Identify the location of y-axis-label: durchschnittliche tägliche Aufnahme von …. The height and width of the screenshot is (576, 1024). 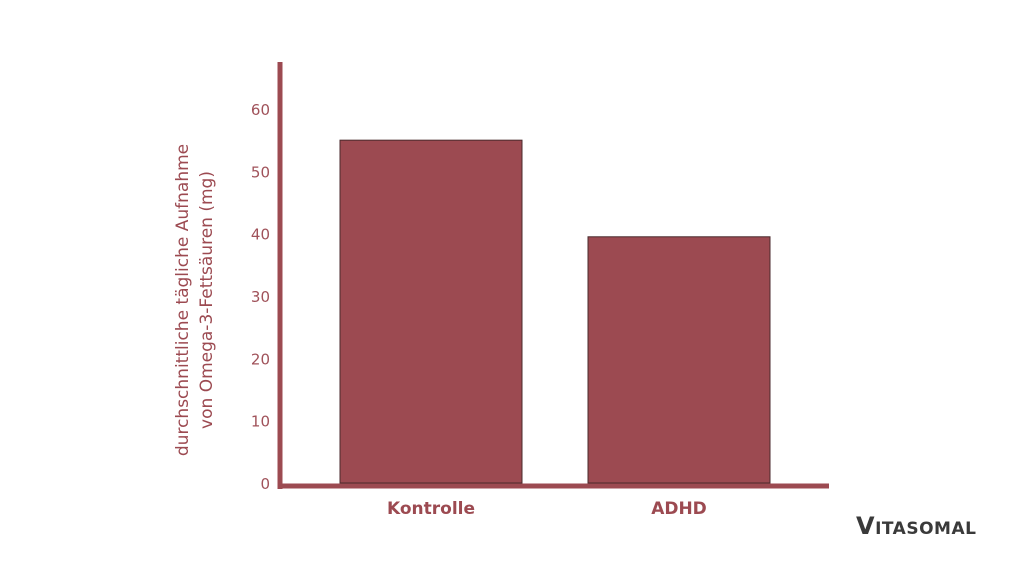
(195, 300).